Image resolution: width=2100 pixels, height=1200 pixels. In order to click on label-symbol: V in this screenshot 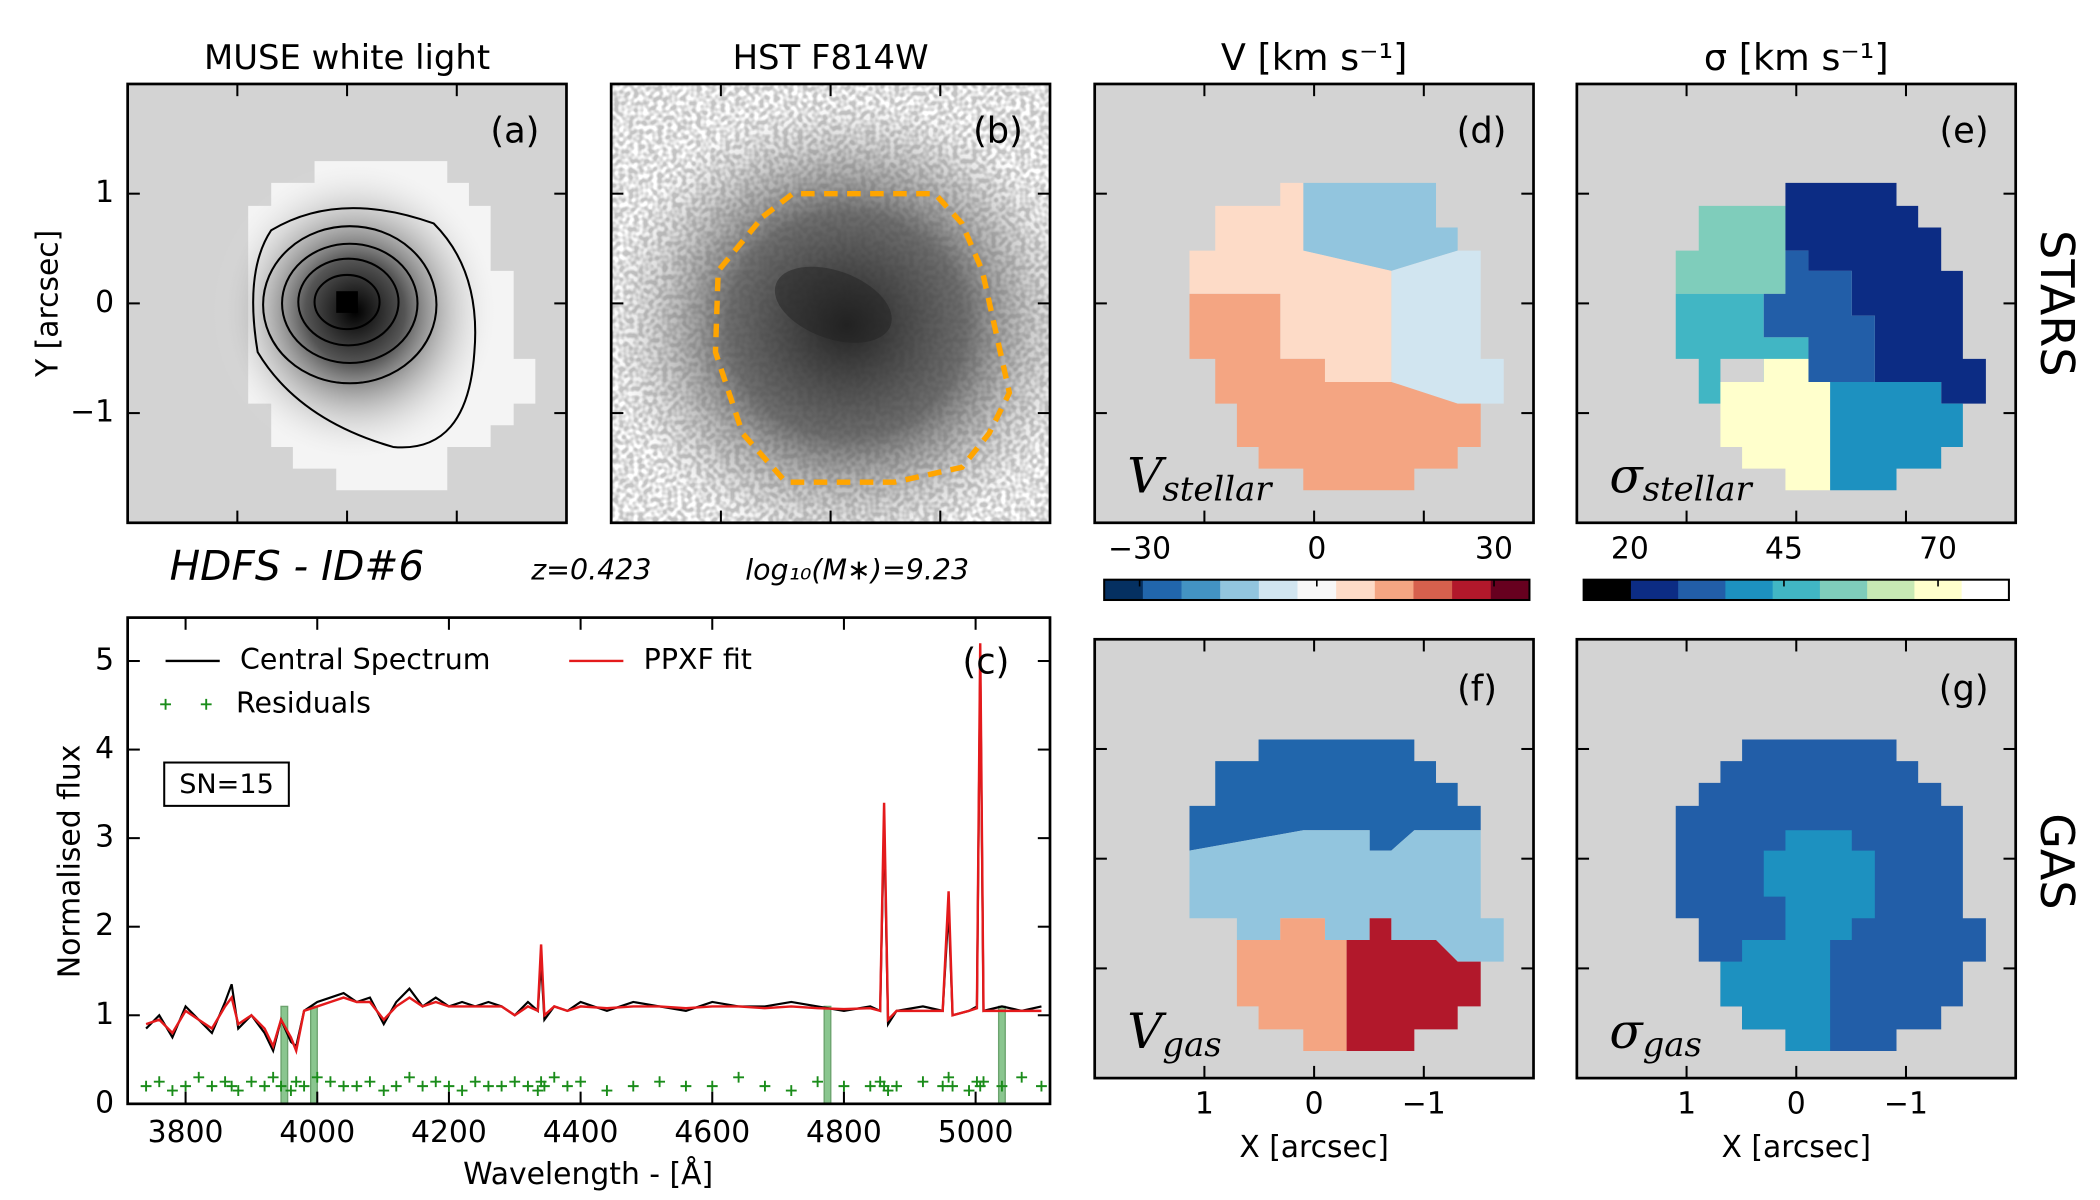, I will do `click(1147, 1031)`.